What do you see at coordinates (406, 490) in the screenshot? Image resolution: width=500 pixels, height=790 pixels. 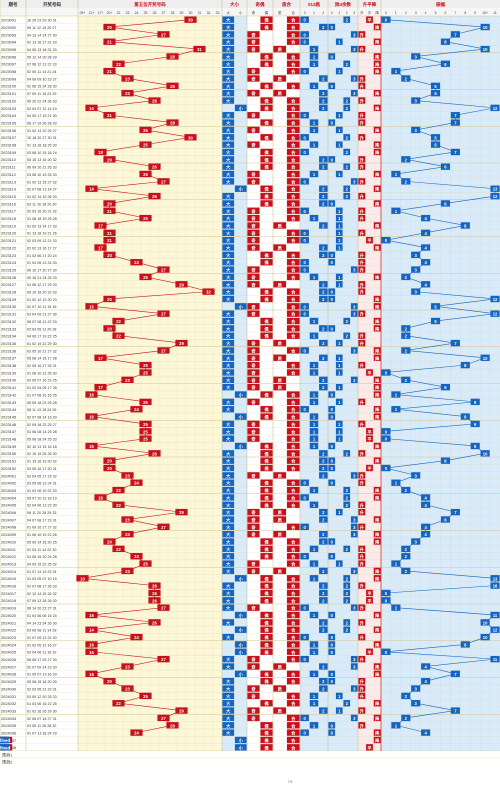 I see `amplitude-mark-label: 2` at bounding box center [406, 490].